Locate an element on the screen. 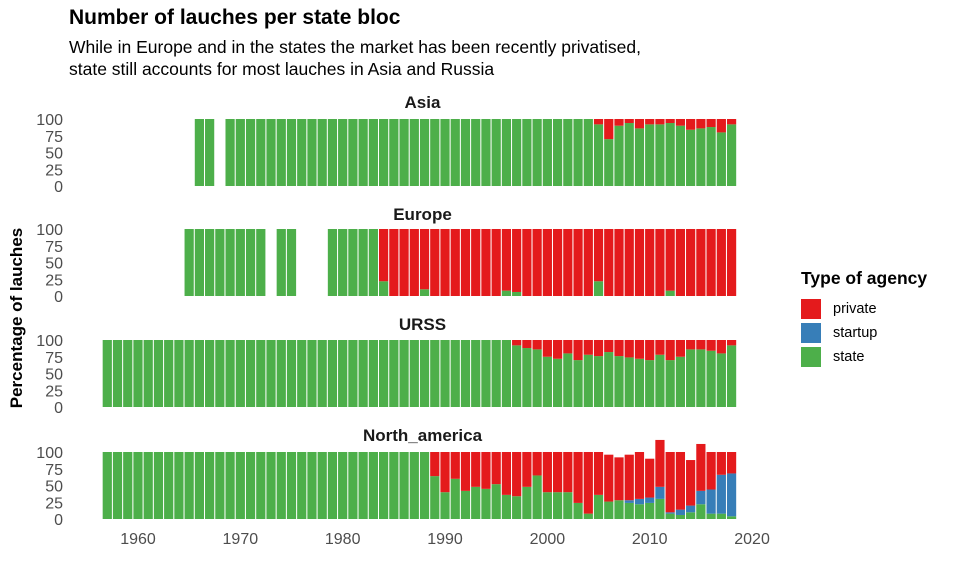 This screenshot has width=960, height=576. legend-label-private: private is located at coordinates (855, 308).